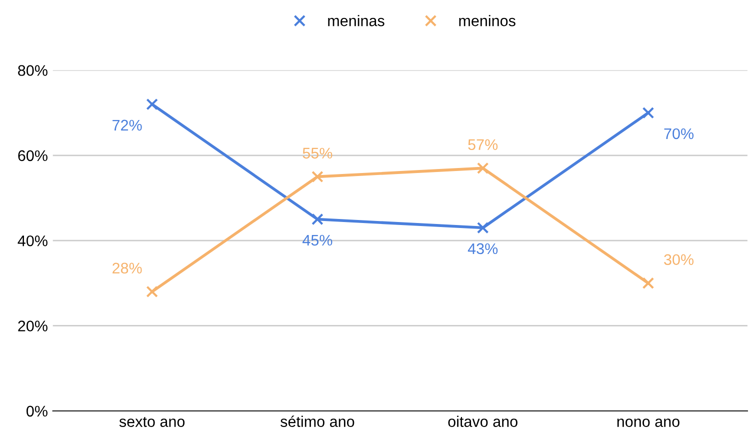 This screenshot has width=755, height=439. I want to click on y-tick-label: 80%, so click(33, 70).